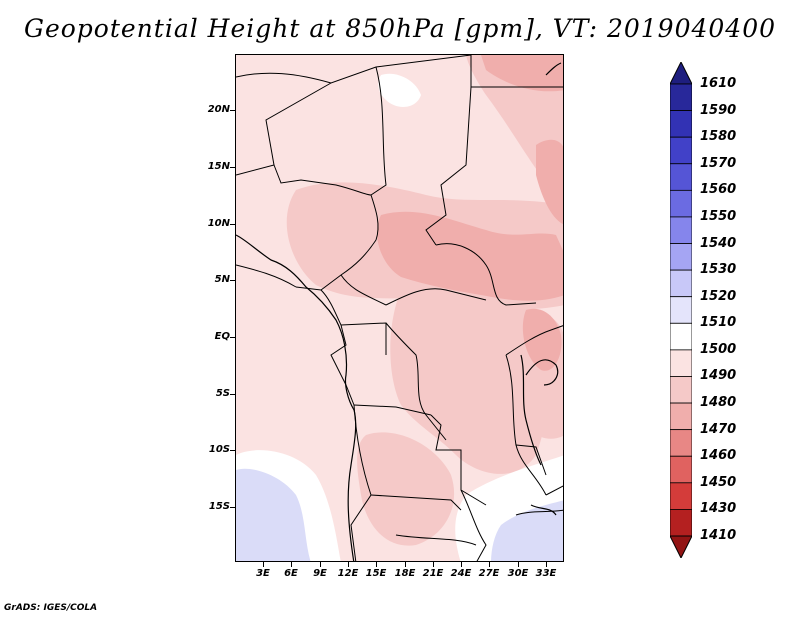 The image size is (800, 618). Describe the element at coordinates (470, 256) in the screenshot. I see `fill-1480-band` at that location.